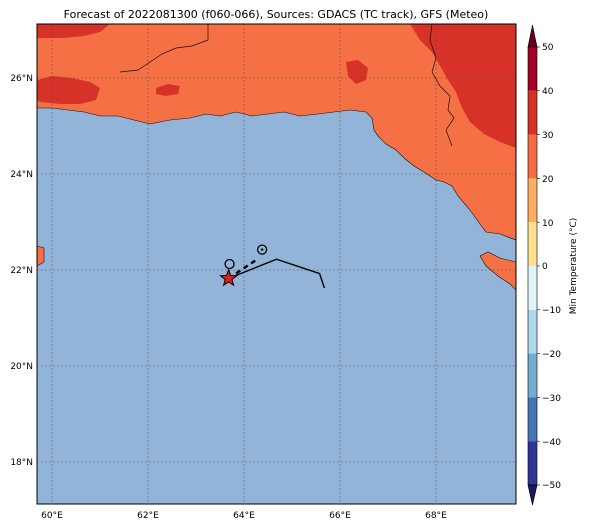 The image size is (591, 528). What do you see at coordinates (551, 486) in the screenshot?
I see `colorbar-tick-label: −50` at bounding box center [551, 486].